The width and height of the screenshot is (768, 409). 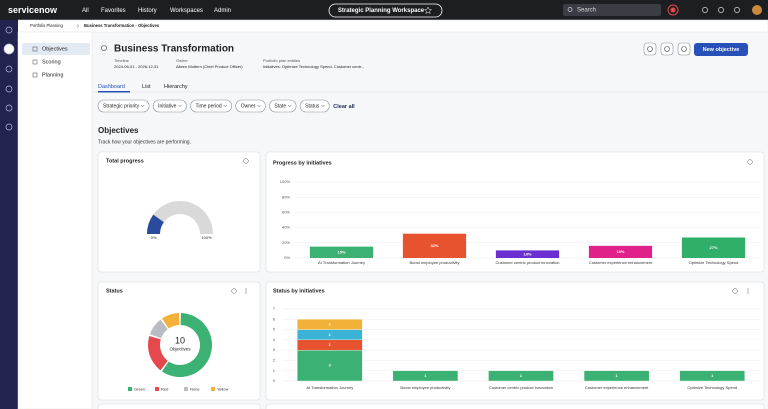 I want to click on header-icon, so click(x=104, y=48).